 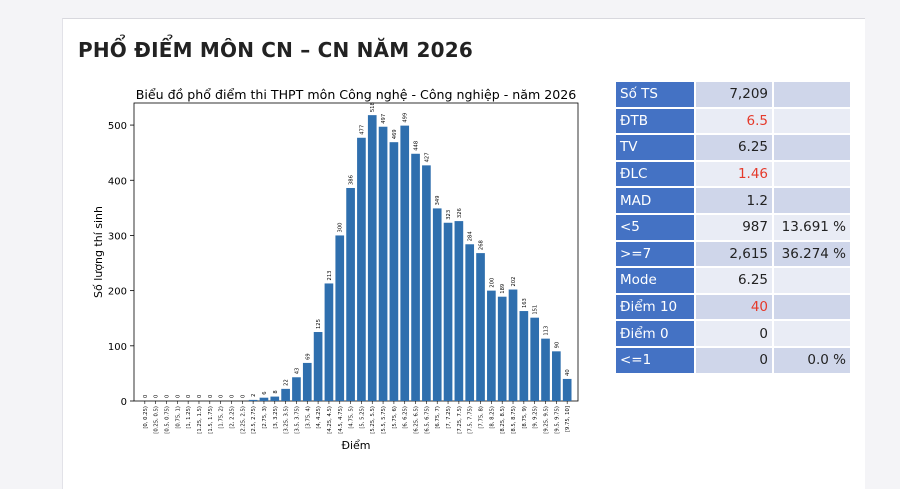 What do you see at coordinates (503, 289) in the screenshot?
I see `bar-value-label: 189` at bounding box center [503, 289].